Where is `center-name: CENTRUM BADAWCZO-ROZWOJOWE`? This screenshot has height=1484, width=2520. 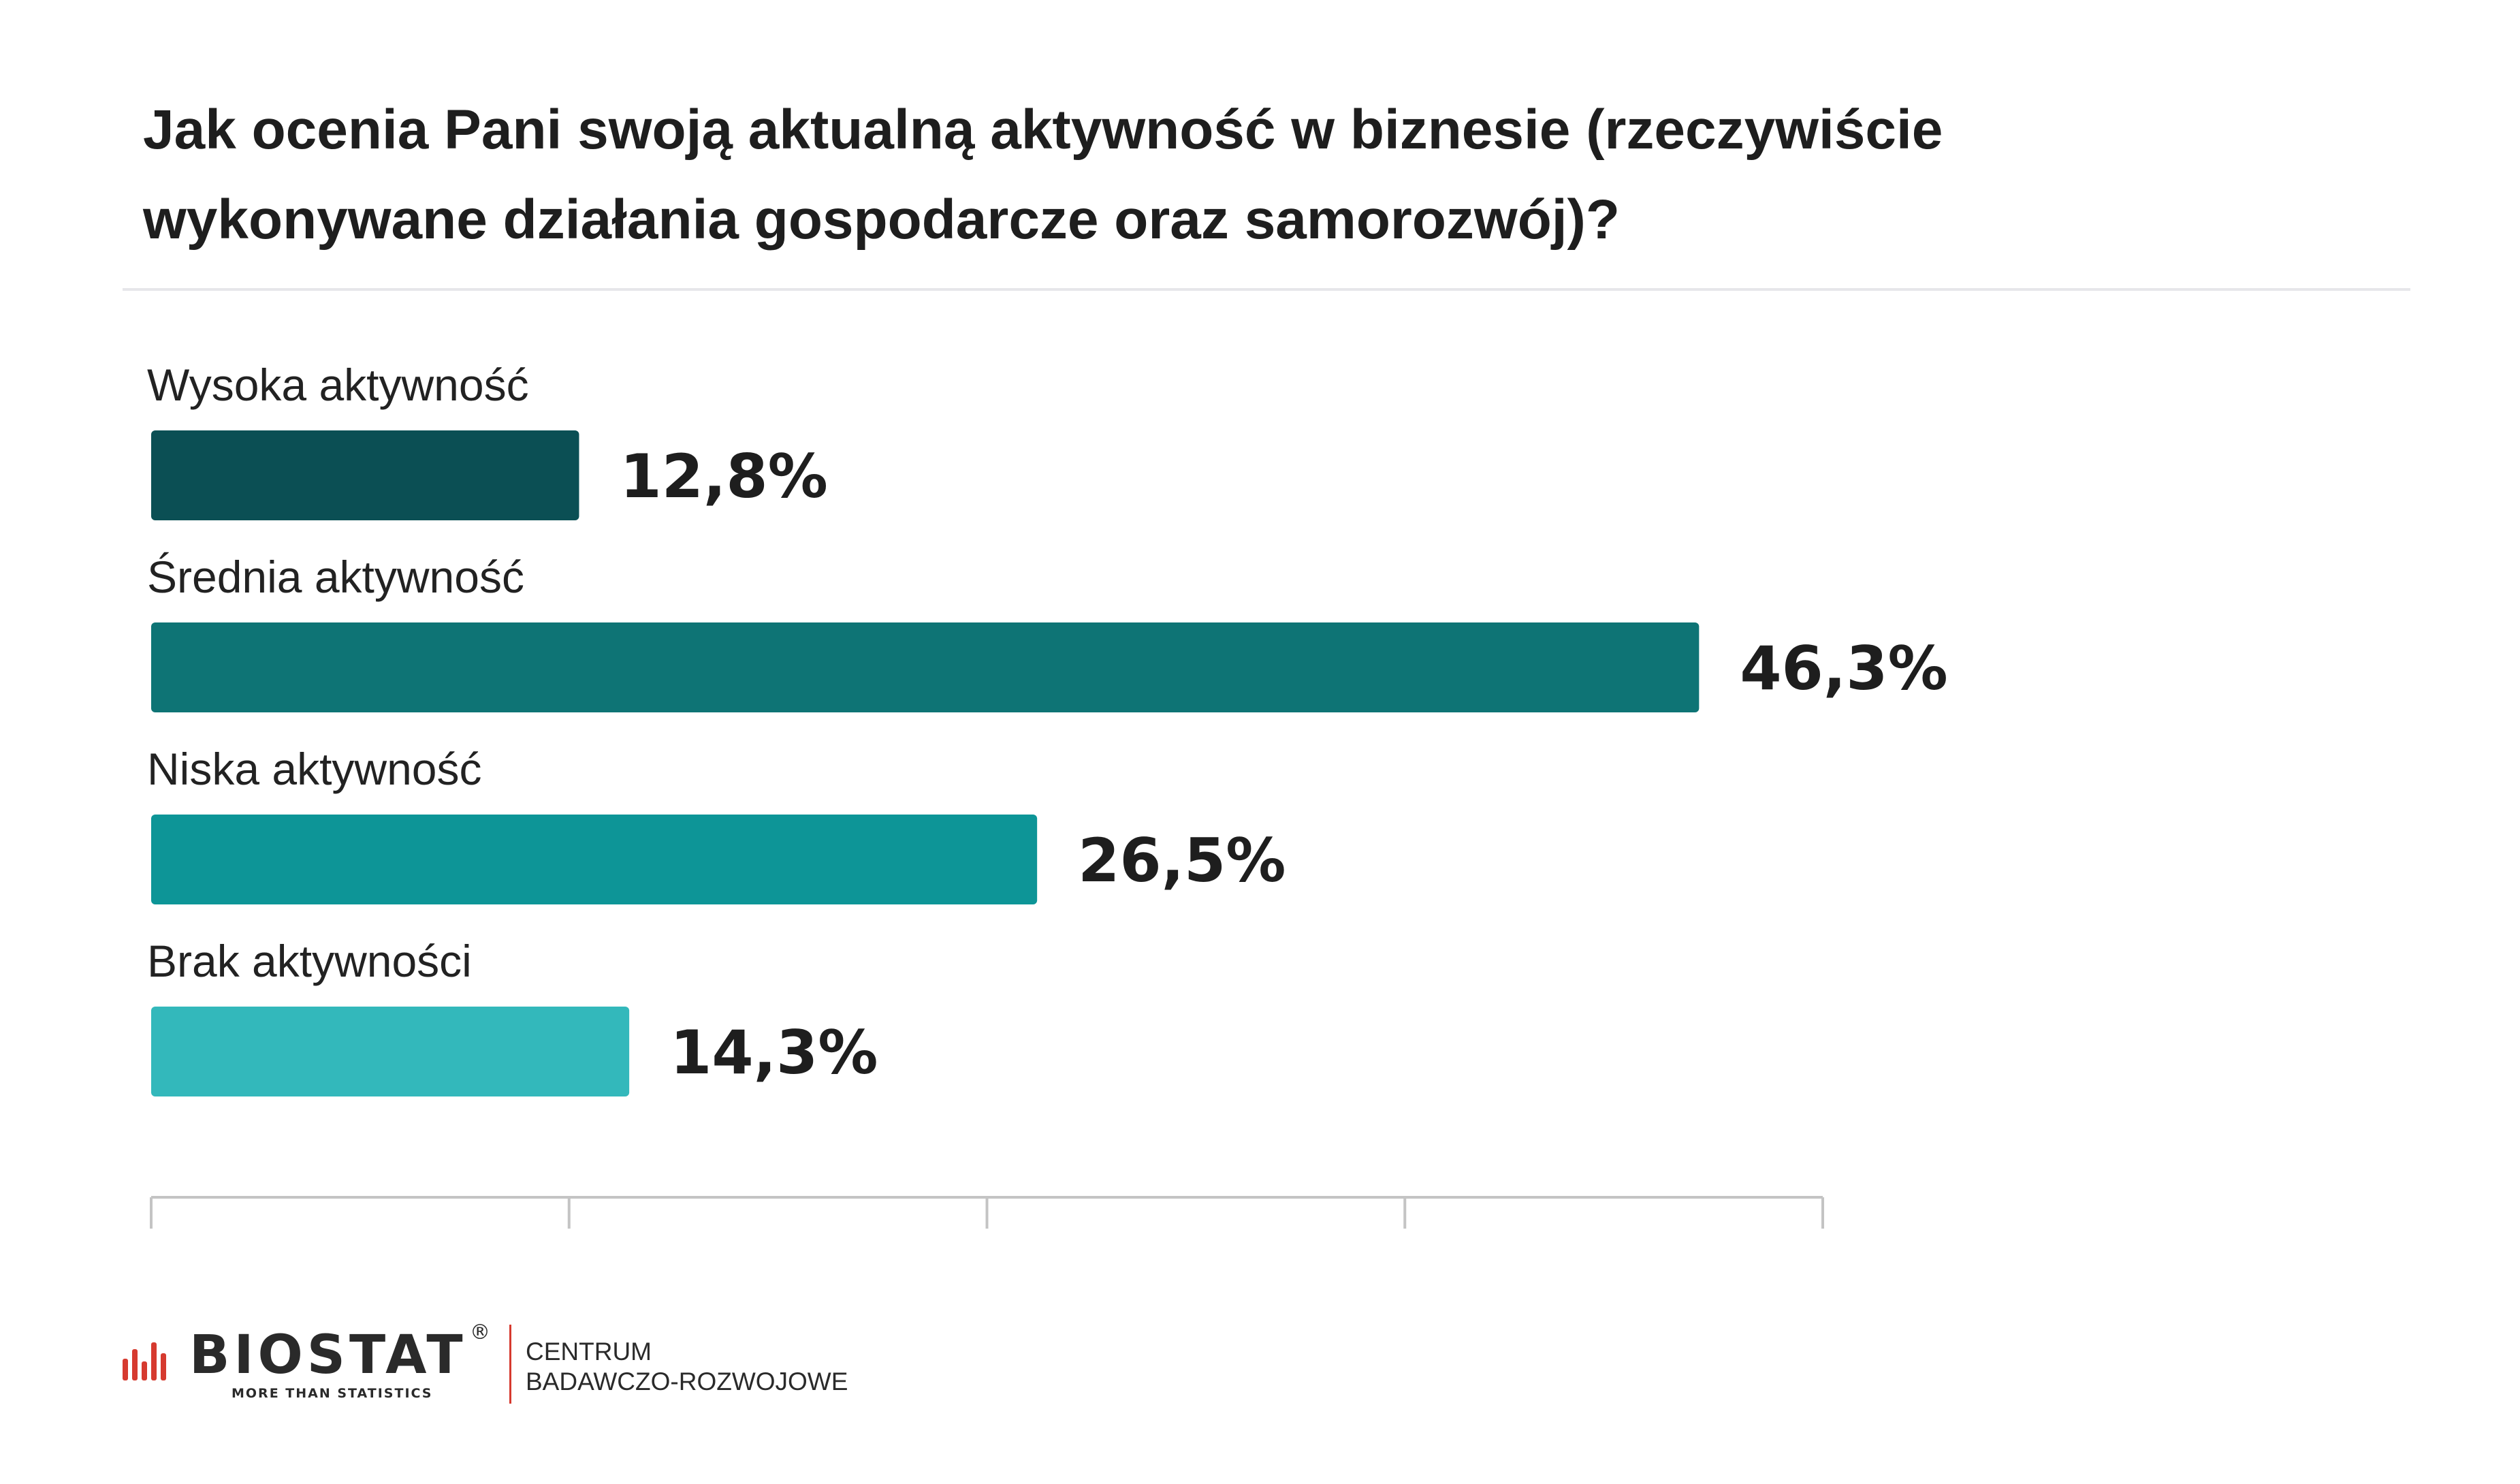 center-name: CENTRUM BADAWCZO-ROZWOJOWE is located at coordinates (687, 1367).